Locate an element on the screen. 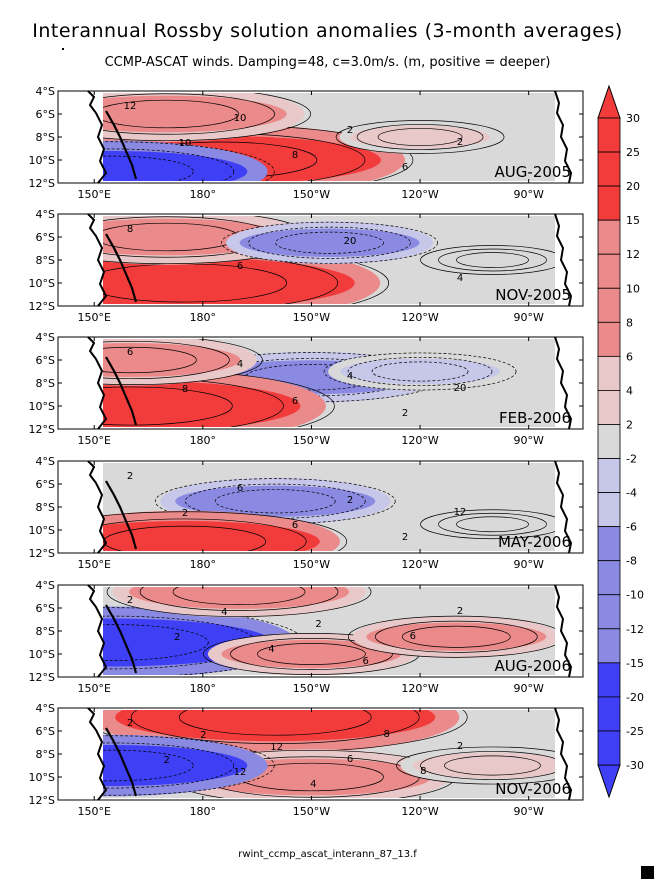 The width and height of the screenshot is (655, 883). colorbar-label: 15 is located at coordinates (633, 220).